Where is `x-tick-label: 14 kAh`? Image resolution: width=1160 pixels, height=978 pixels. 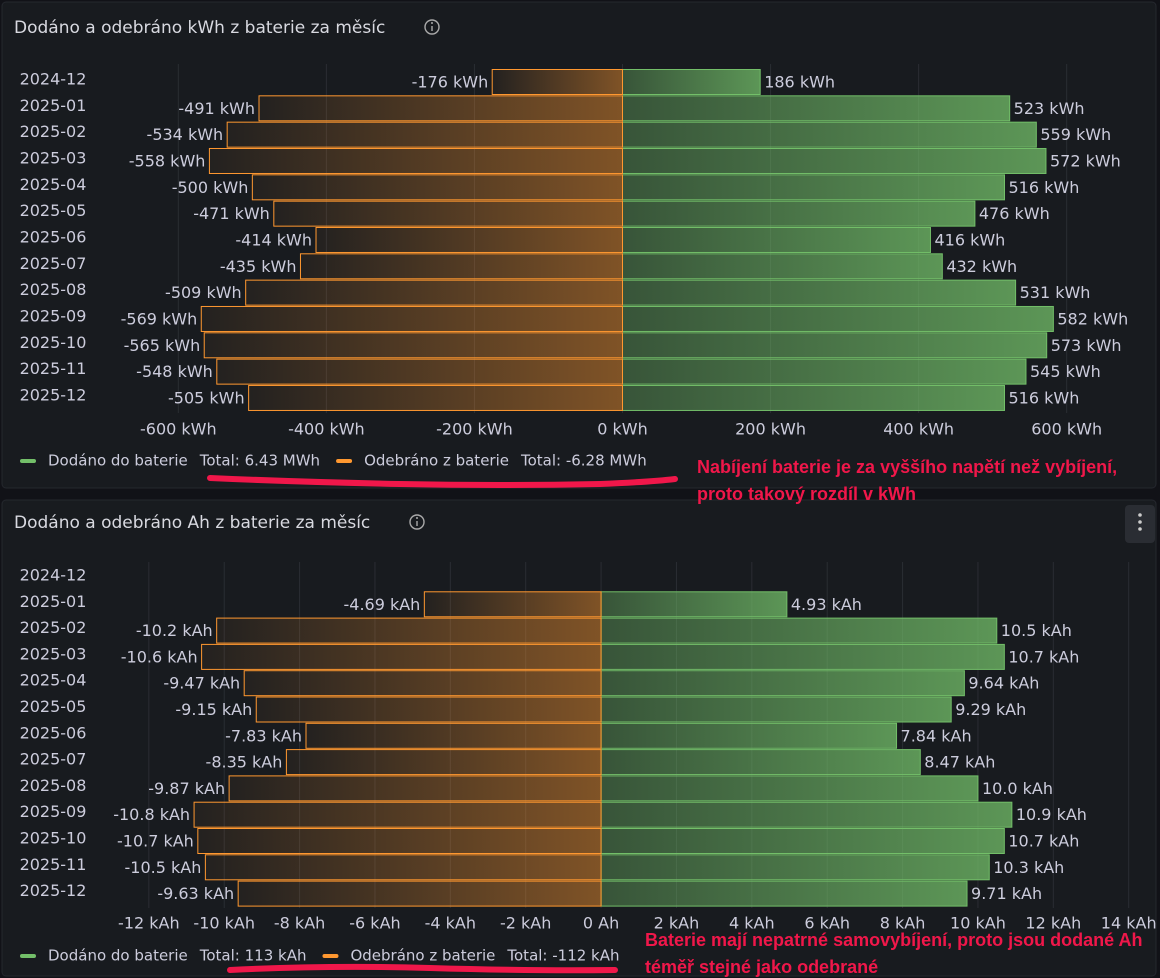
x-tick-label: 14 kAh is located at coordinates (1129, 923).